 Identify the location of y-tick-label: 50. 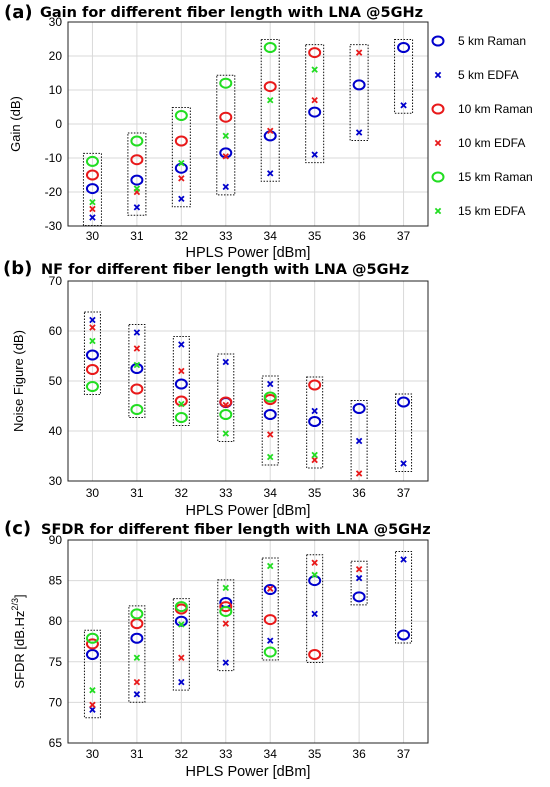
(56, 381).